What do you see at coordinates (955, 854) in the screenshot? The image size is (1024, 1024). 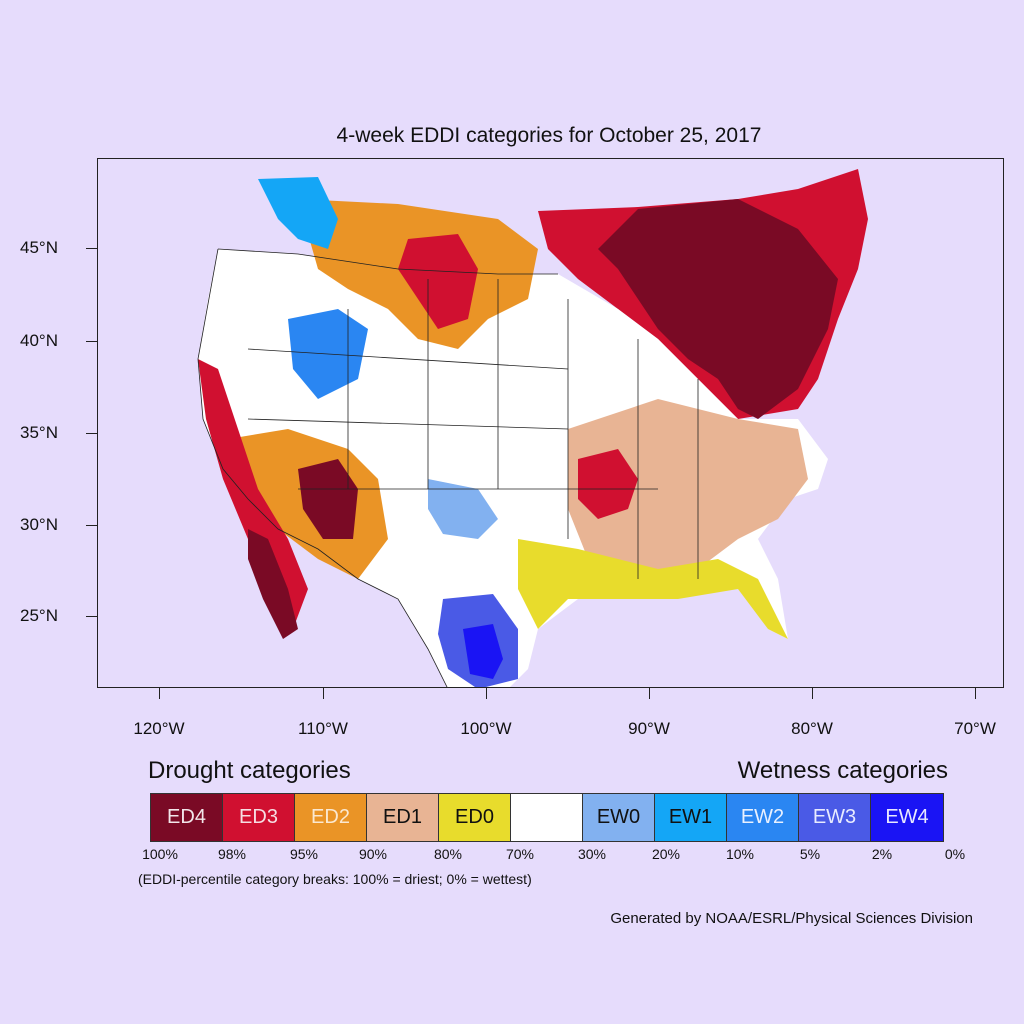 I see `break-label: 0%` at bounding box center [955, 854].